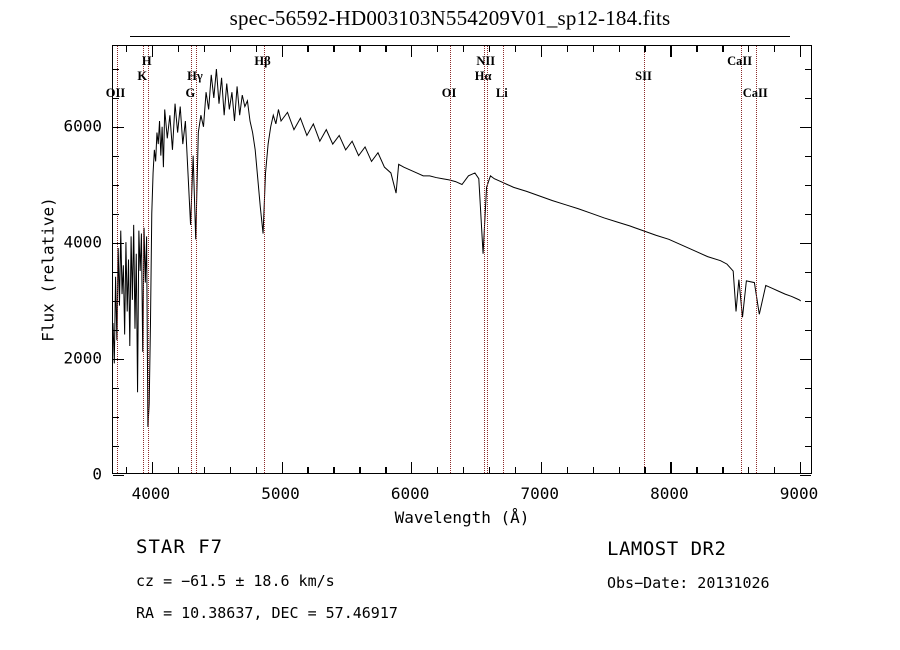 Image resolution: width=900 pixels, height=650 pixels. Describe the element at coordinates (540, 493) in the screenshot. I see `x-axis-tick-label: 7000` at that location.